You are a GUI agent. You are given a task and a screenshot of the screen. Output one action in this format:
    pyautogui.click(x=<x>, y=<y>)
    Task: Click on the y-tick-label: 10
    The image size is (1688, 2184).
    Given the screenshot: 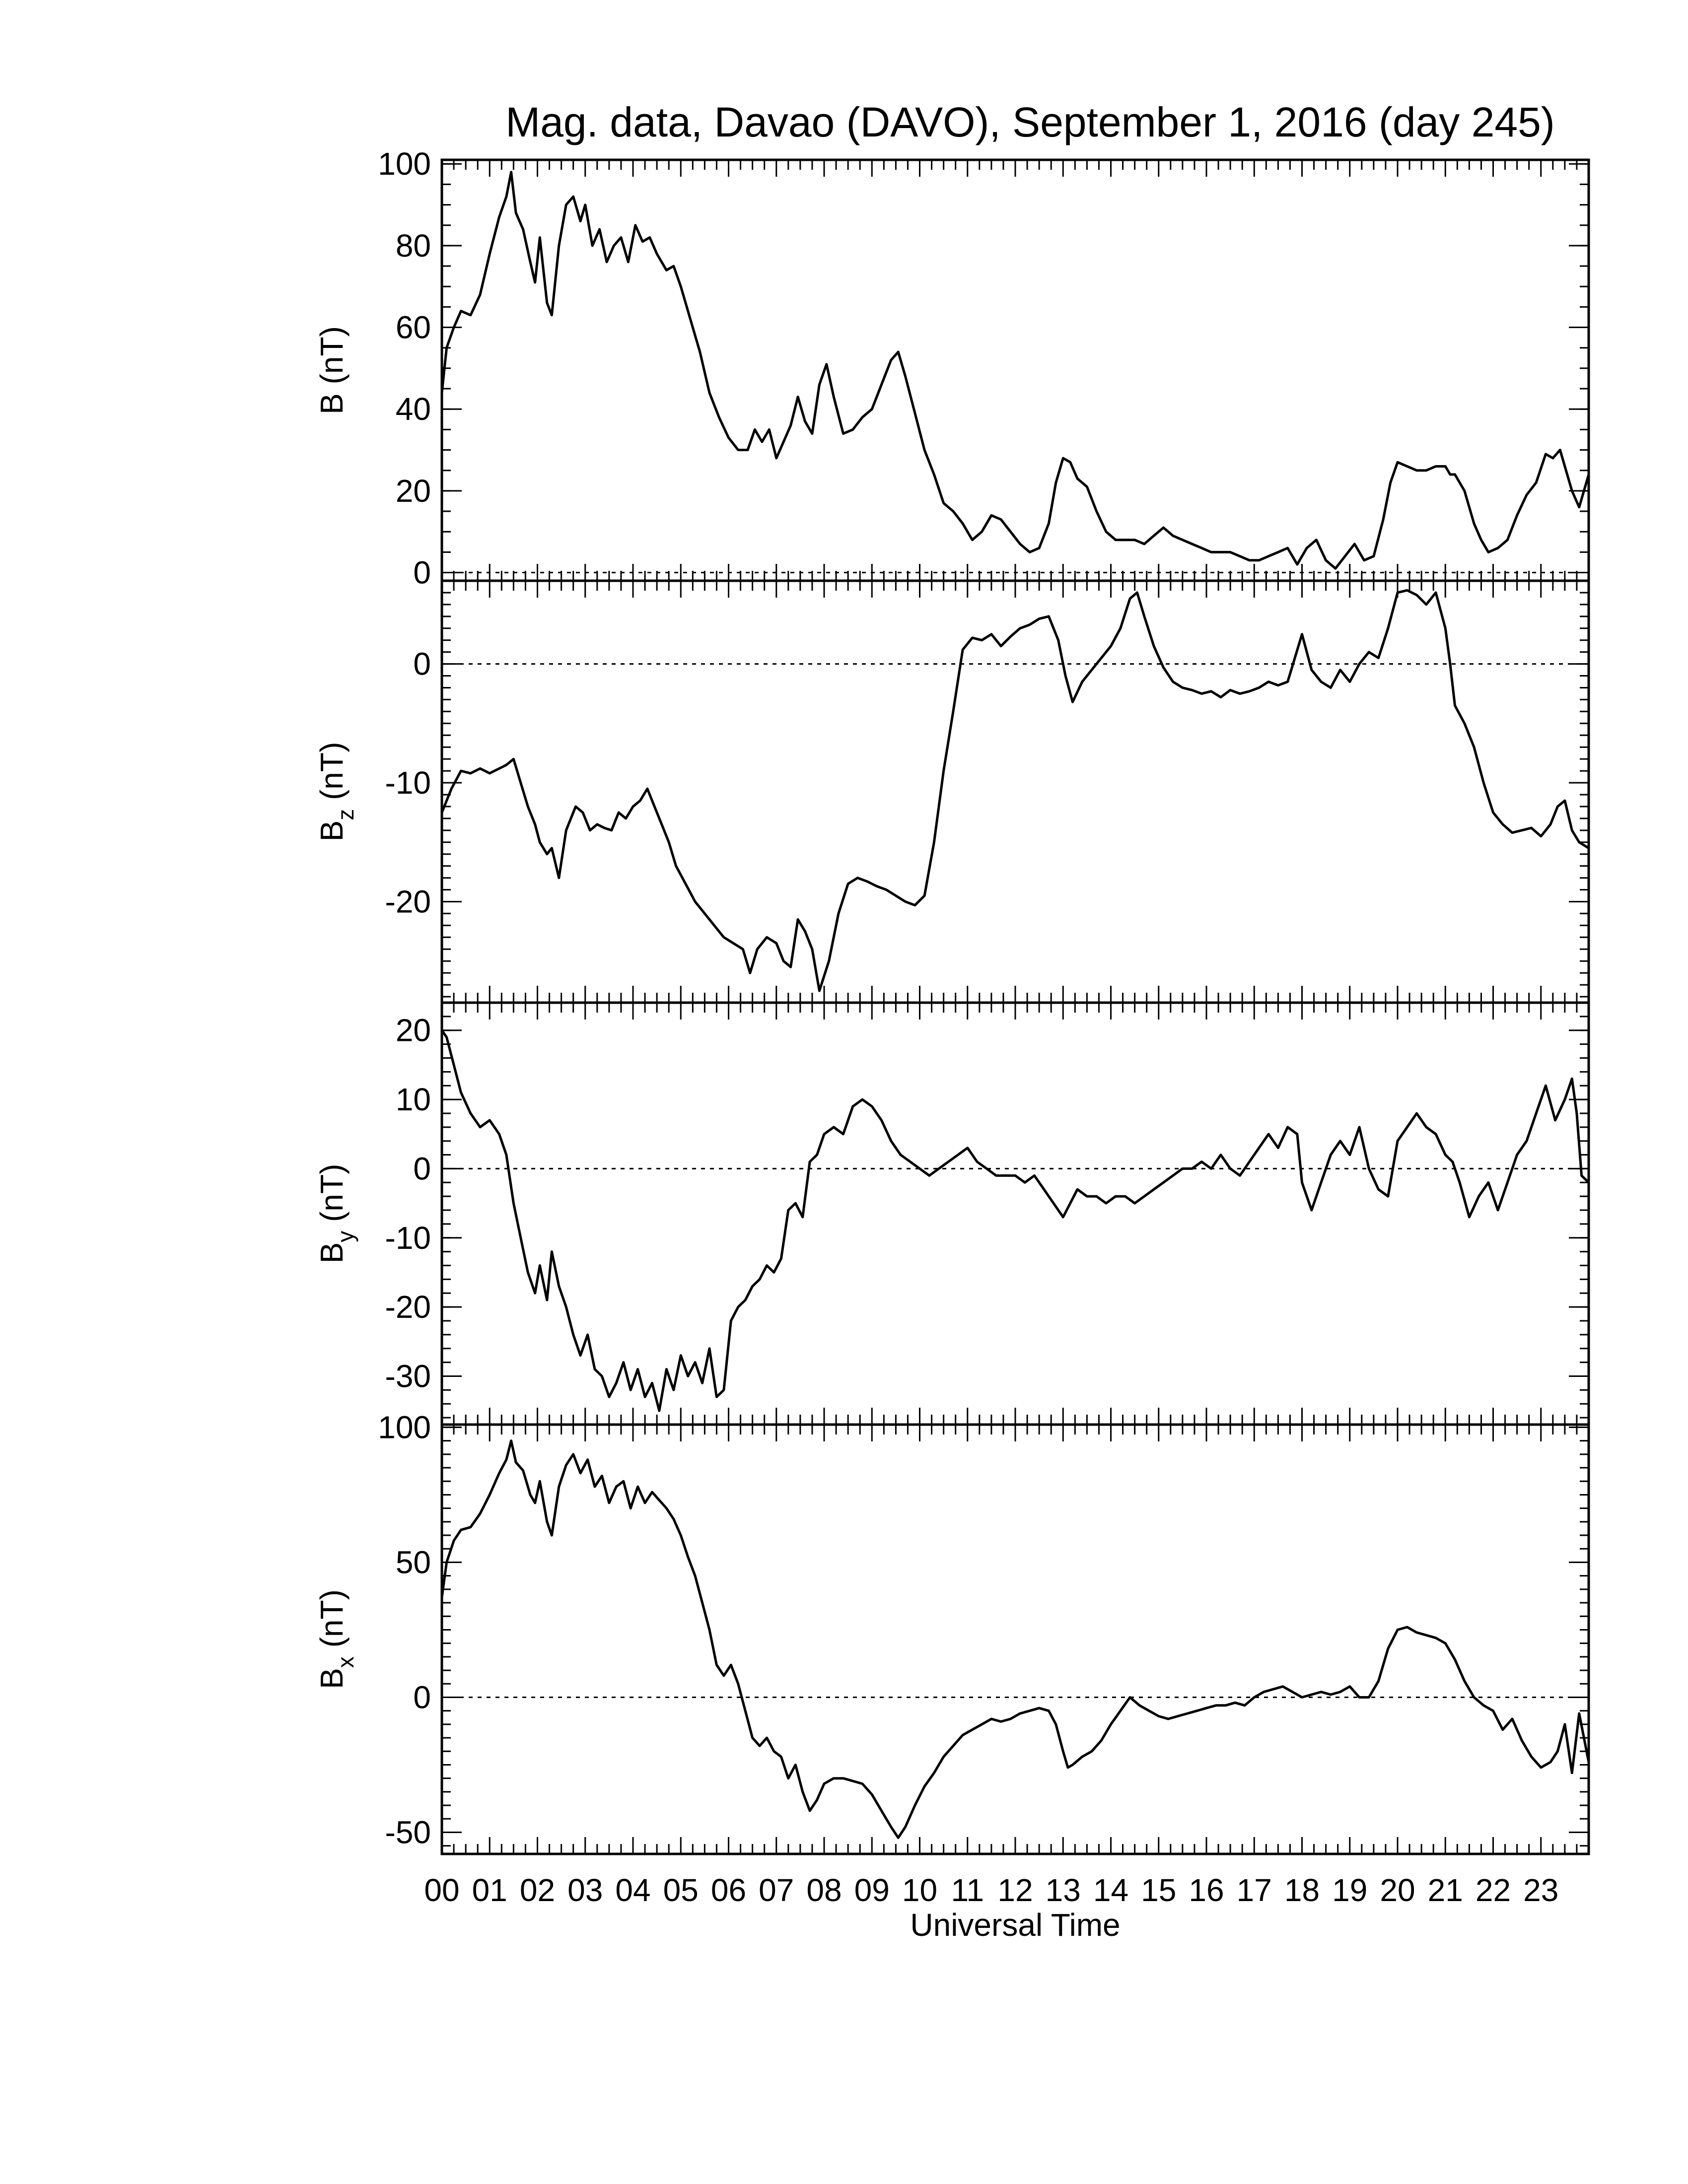 What is the action you would take?
    pyautogui.click(x=413, y=1099)
    